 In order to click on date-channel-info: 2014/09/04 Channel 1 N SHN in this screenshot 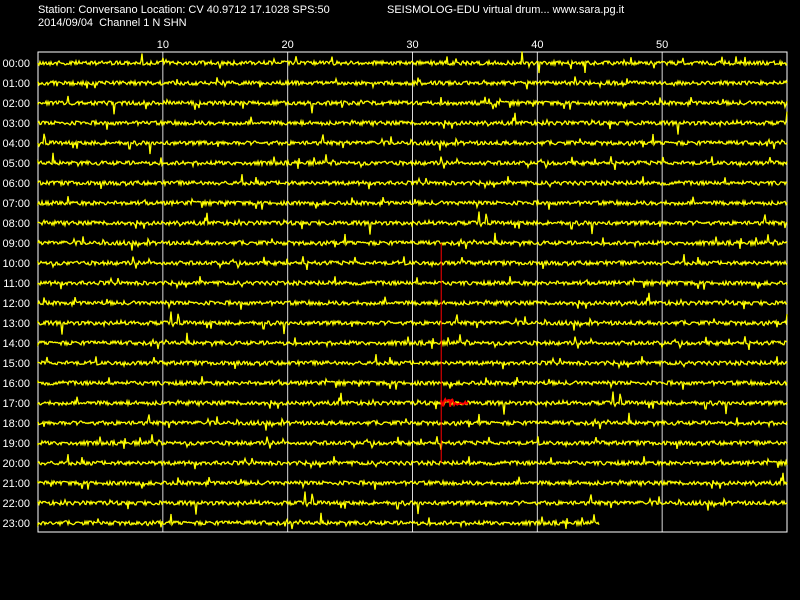, I will do `click(112, 23)`.